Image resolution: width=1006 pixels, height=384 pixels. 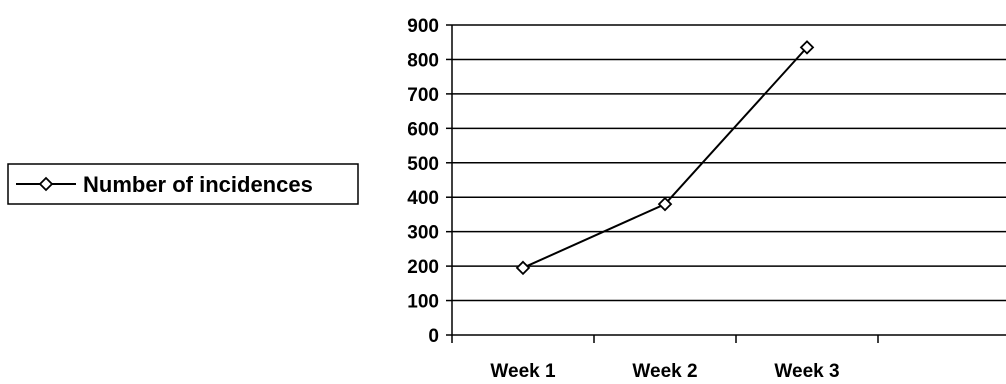 I want to click on x-tick-label: Week 2, so click(x=664, y=371).